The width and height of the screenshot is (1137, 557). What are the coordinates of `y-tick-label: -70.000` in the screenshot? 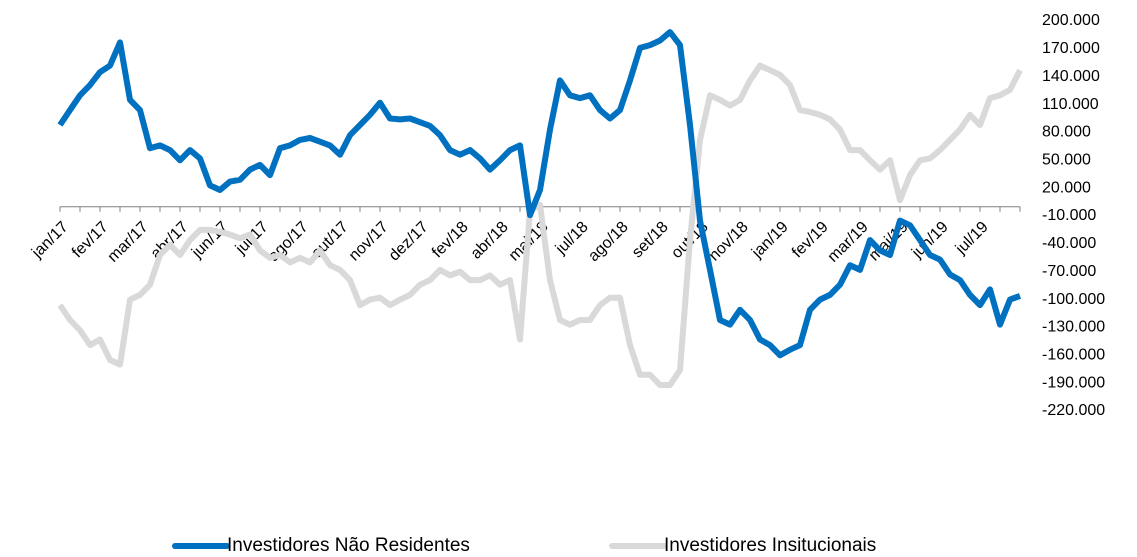 It's located at (1069, 271).